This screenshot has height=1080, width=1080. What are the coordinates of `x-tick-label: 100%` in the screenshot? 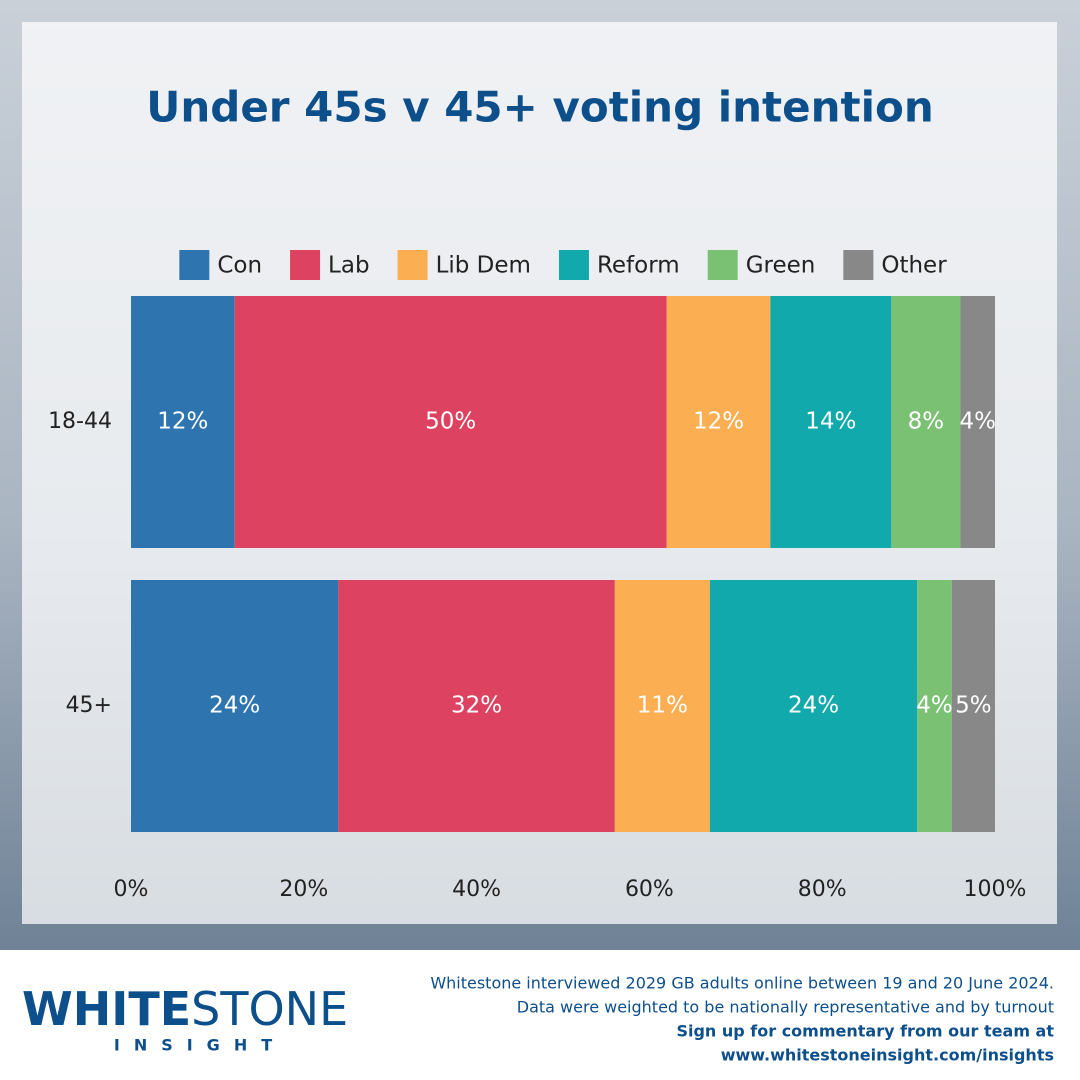 It's located at (995, 889).